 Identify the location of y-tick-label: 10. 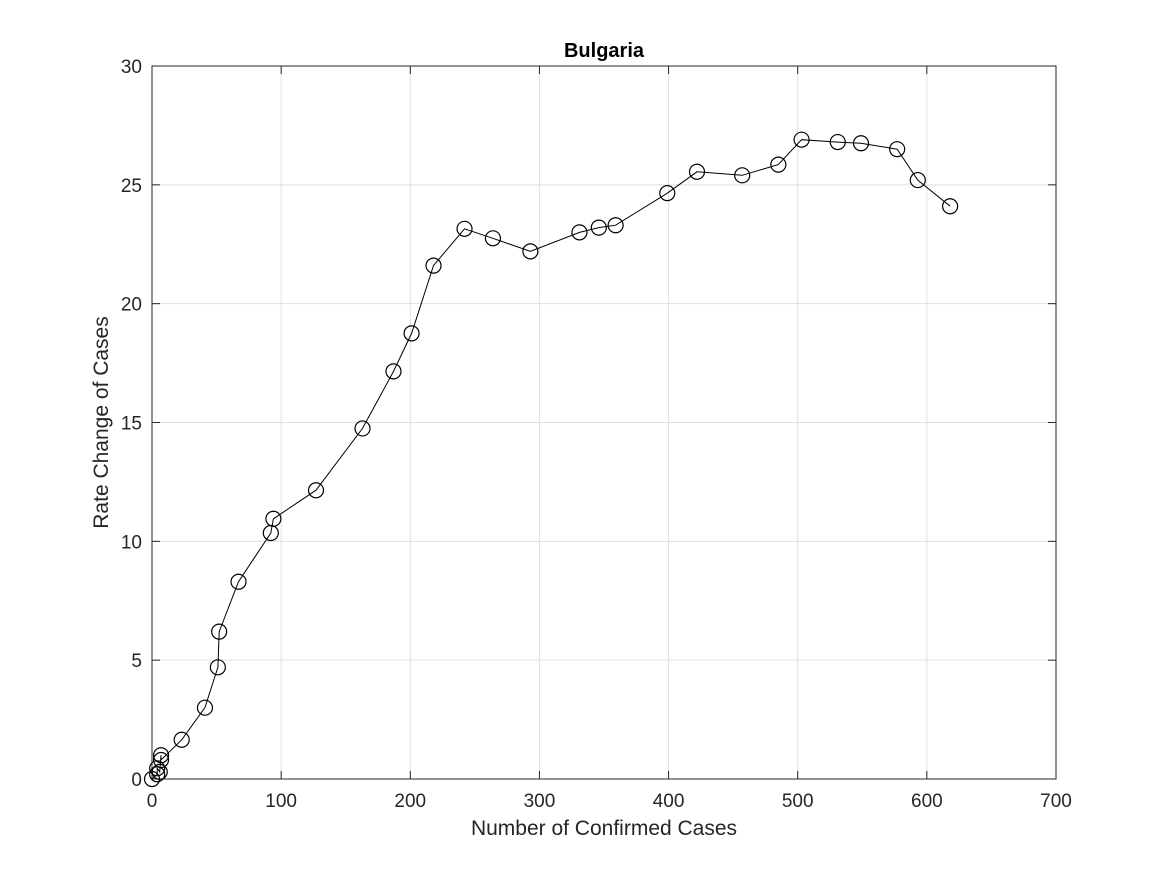
(131, 542).